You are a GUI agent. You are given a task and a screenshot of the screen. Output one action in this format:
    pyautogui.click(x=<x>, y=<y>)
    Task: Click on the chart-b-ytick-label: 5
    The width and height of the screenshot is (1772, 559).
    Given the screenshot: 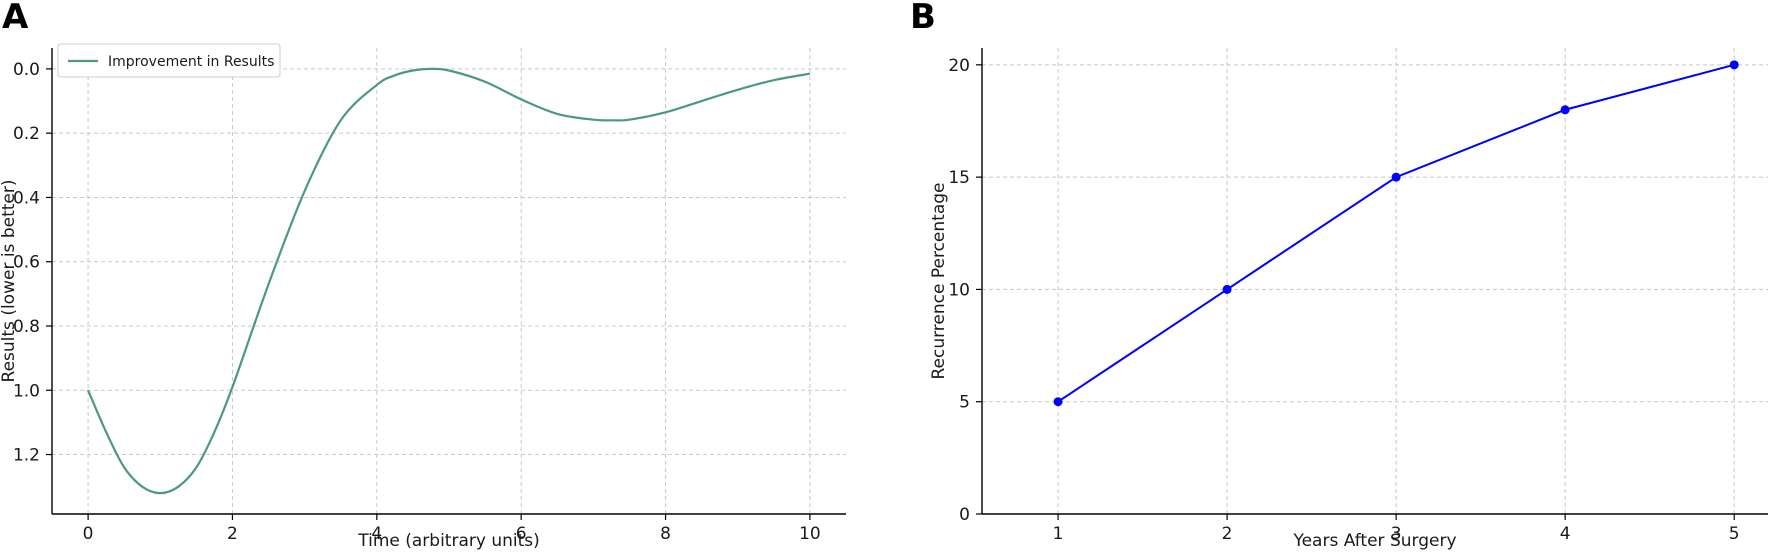 What is the action you would take?
    pyautogui.click(x=964, y=403)
    